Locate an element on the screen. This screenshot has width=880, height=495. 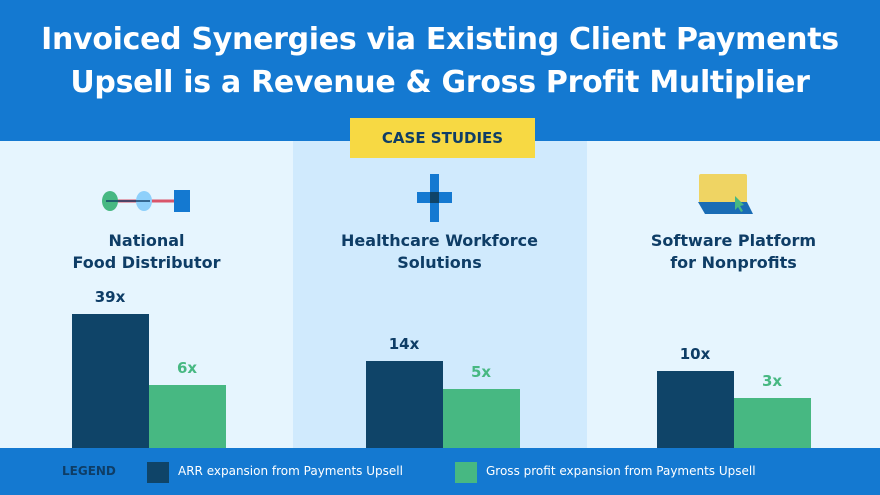
panel-title-healthcare: Healthcare Workforce Solutions is located at coordinates (439, 252).